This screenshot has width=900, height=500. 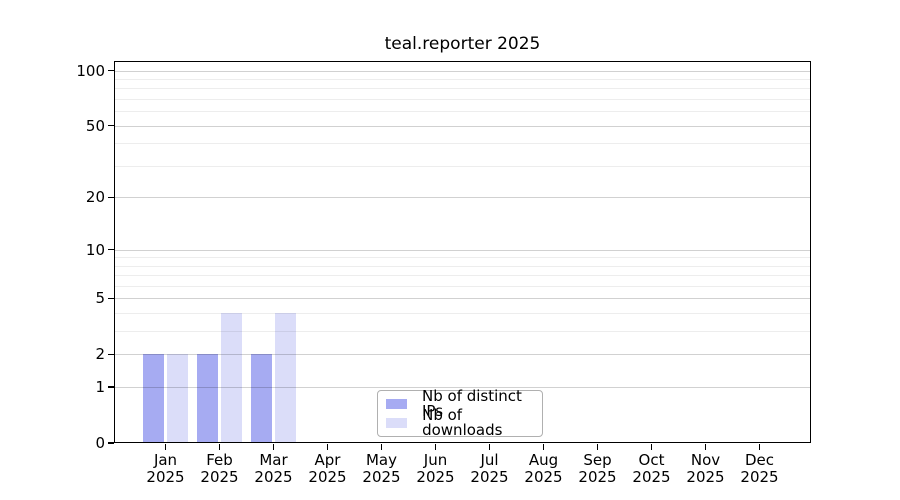 What do you see at coordinates (95, 249) in the screenshot?
I see `y-tick-label-10: 10` at bounding box center [95, 249].